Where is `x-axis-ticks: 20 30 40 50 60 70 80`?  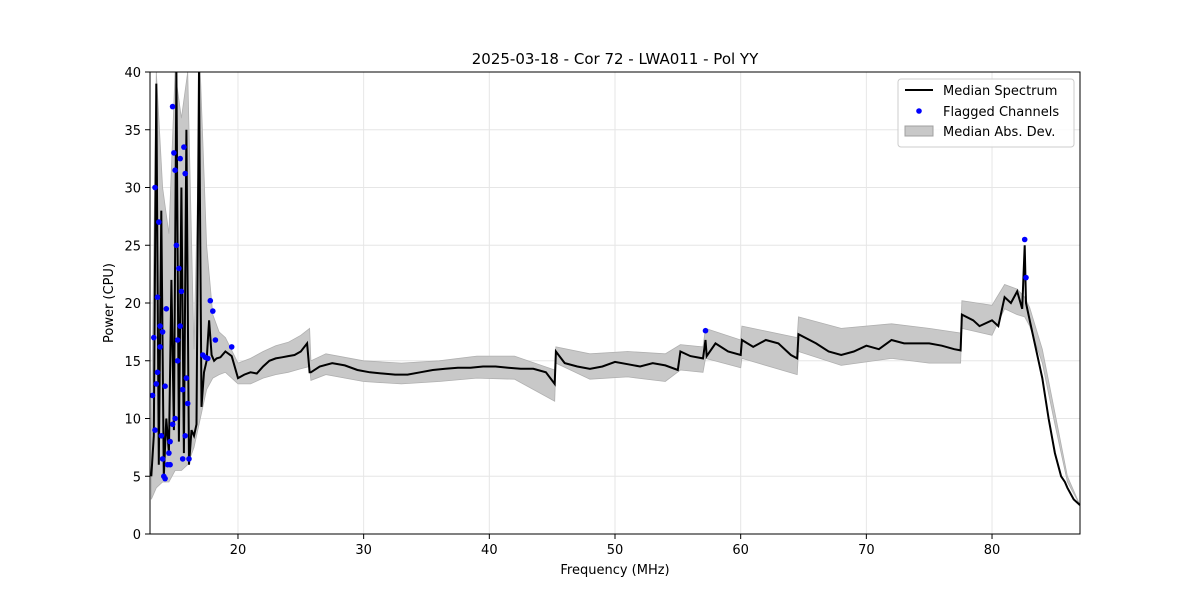 x-axis-ticks: 20 30 40 50 60 70 80 is located at coordinates (615, 546).